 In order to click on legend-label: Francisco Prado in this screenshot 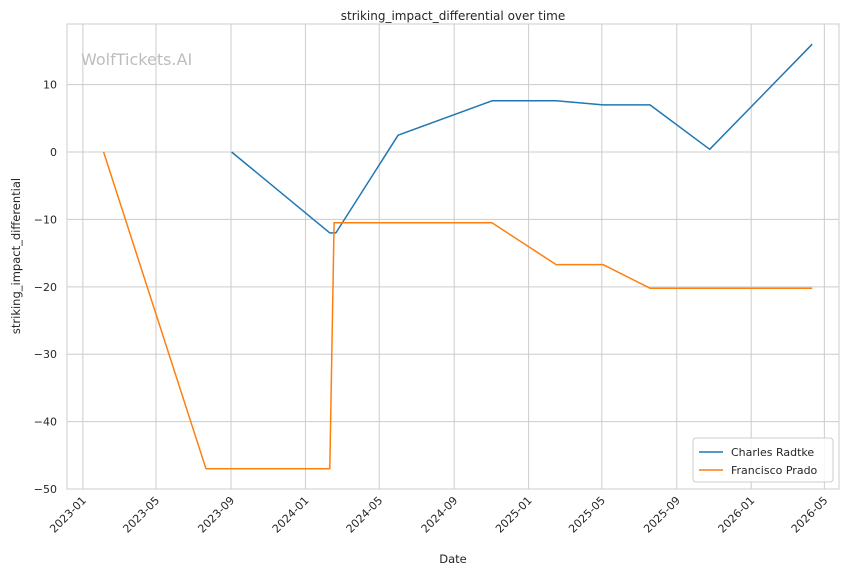, I will do `click(774, 470)`.